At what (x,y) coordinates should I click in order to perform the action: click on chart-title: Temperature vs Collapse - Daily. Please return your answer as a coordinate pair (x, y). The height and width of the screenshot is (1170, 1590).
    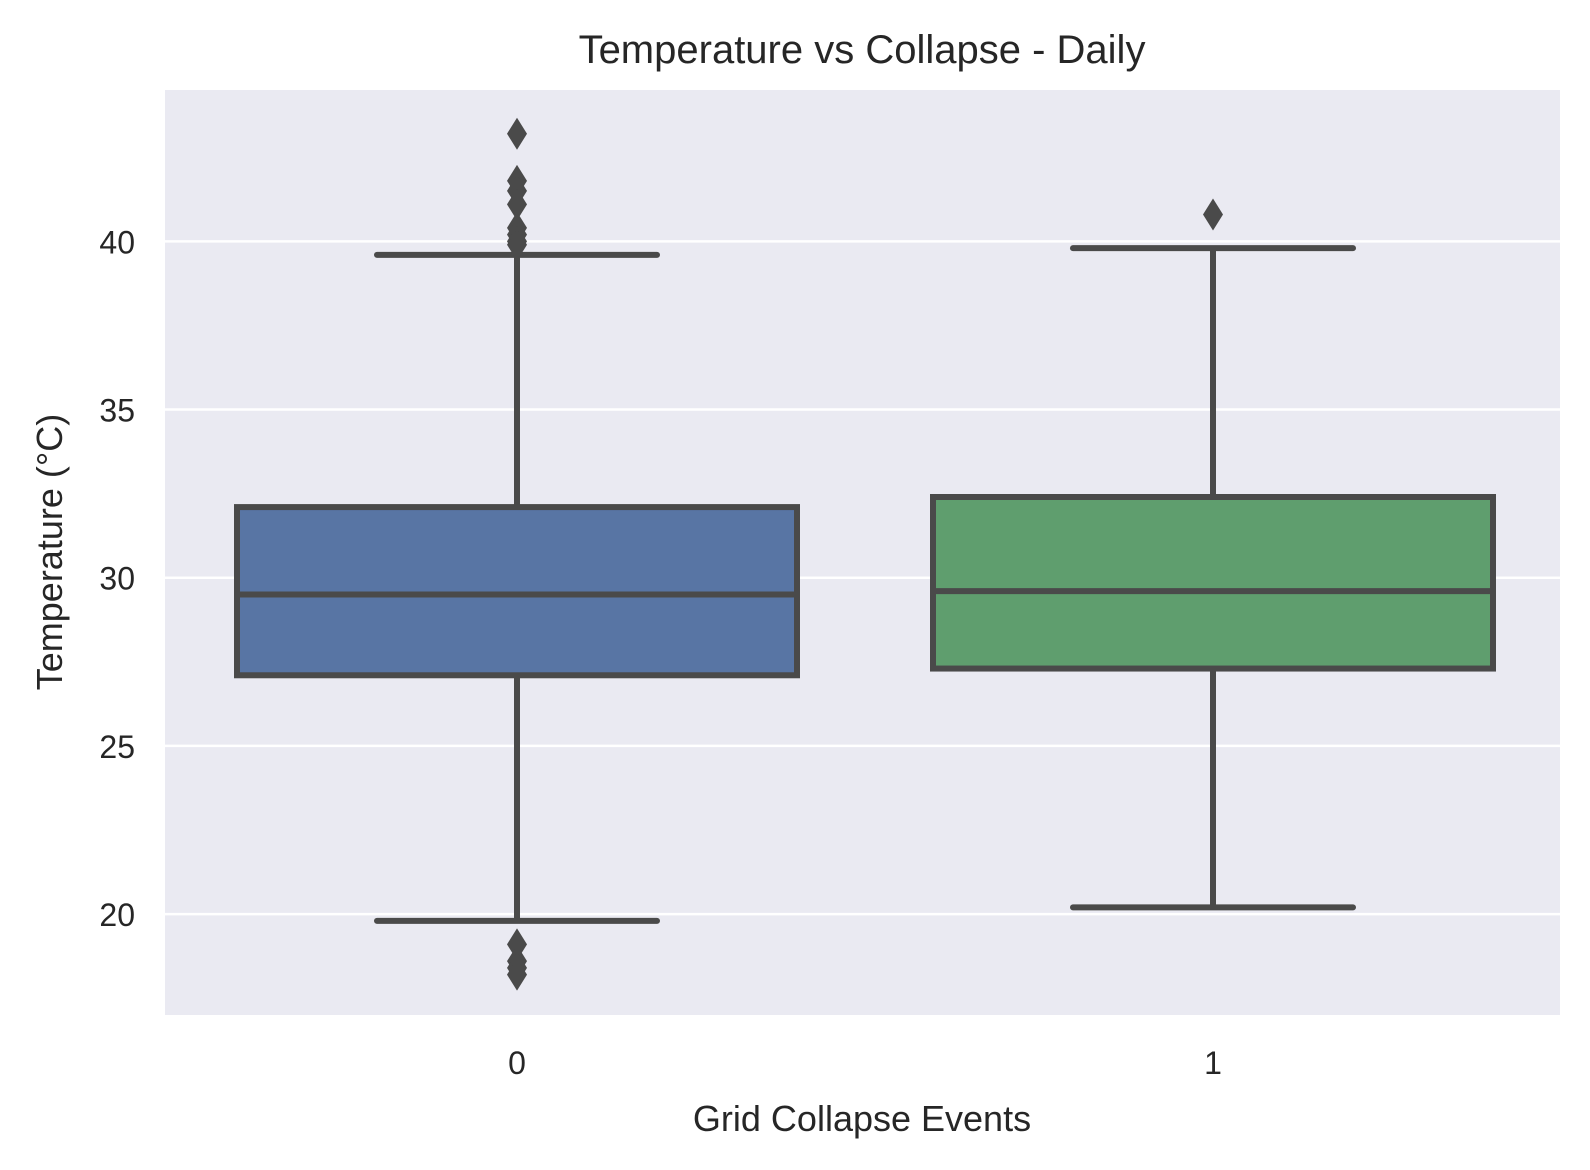
    Looking at the image, I should click on (862, 50).